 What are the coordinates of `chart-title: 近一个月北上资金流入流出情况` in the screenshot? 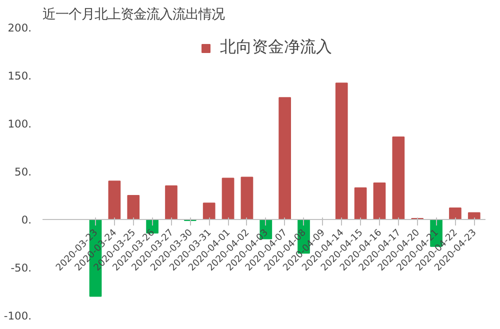 It's located at (133, 14).